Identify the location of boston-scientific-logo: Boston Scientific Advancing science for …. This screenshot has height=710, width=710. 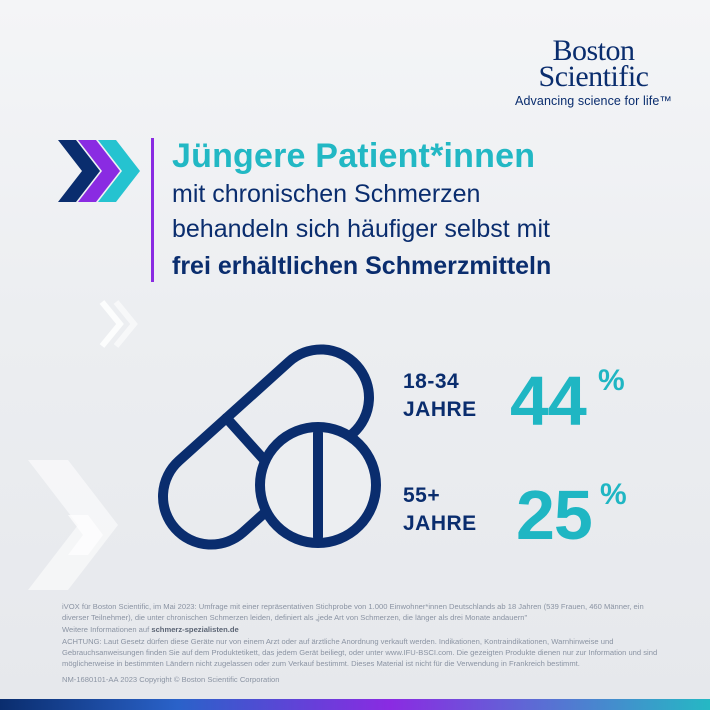
(593, 71).